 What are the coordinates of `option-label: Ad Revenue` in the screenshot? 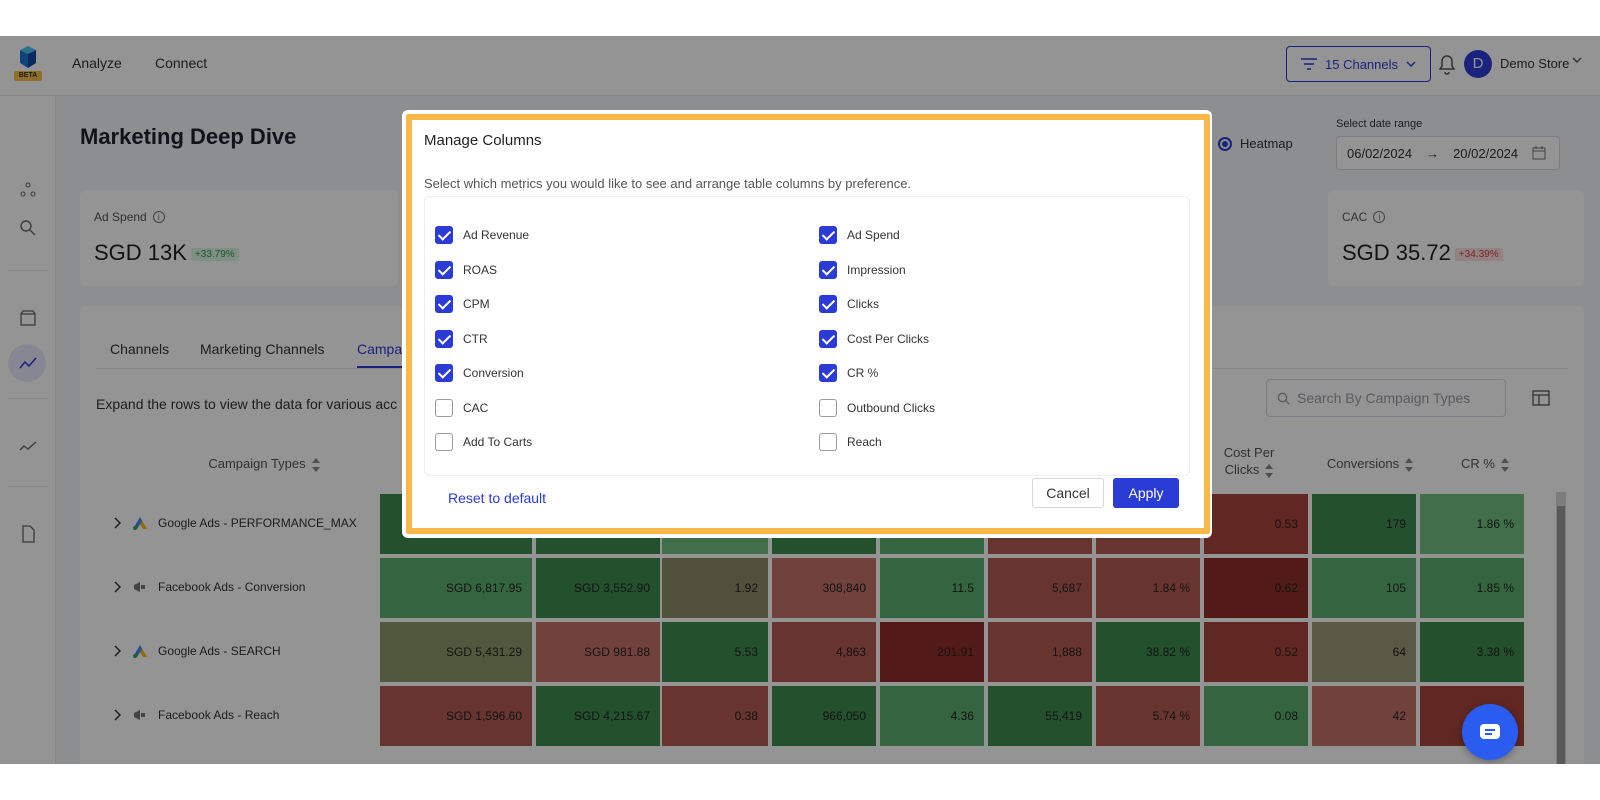 It's located at (496, 235).